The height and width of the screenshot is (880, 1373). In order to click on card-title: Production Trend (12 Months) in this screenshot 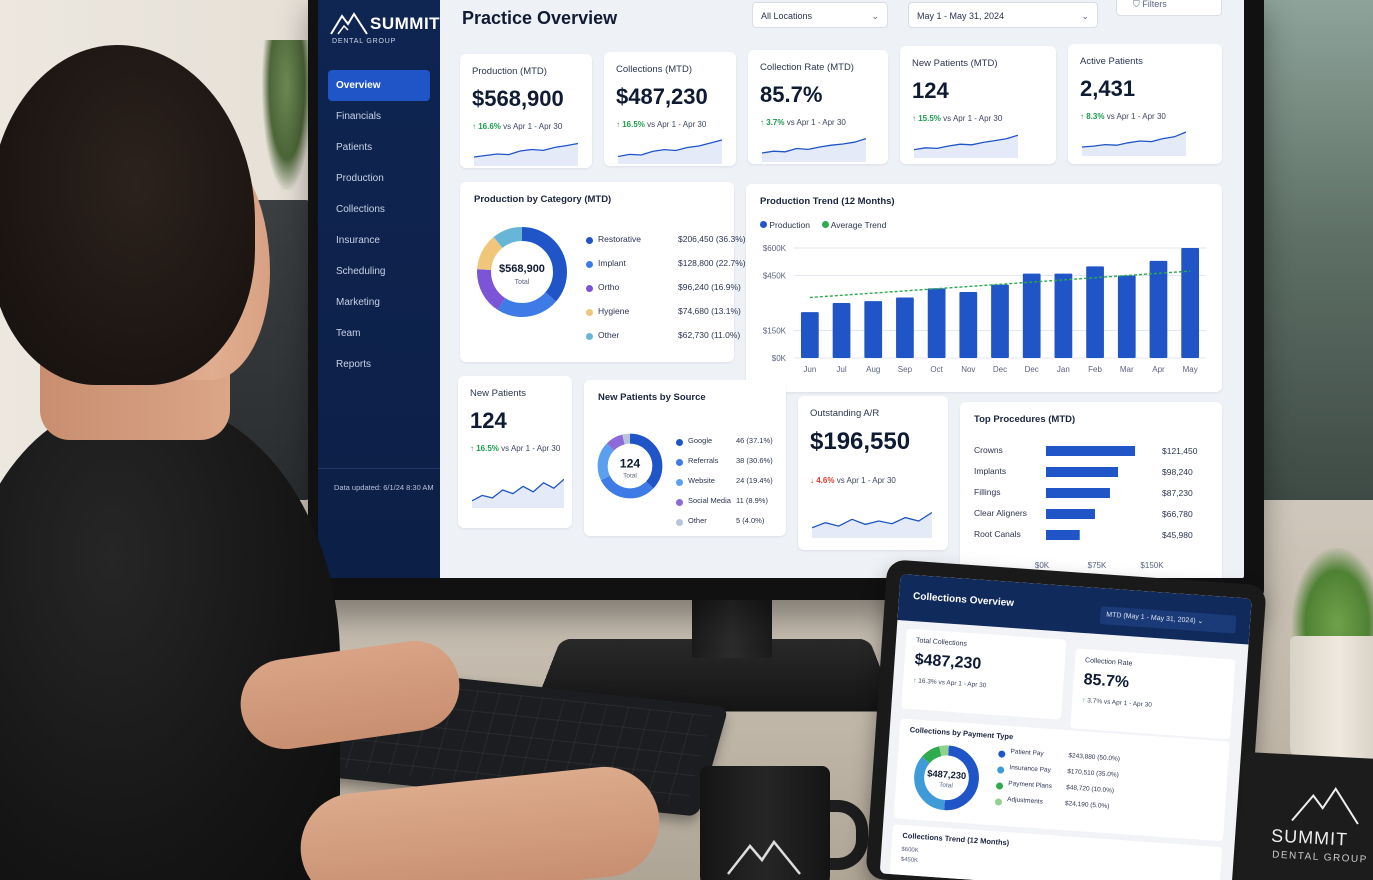, I will do `click(827, 201)`.